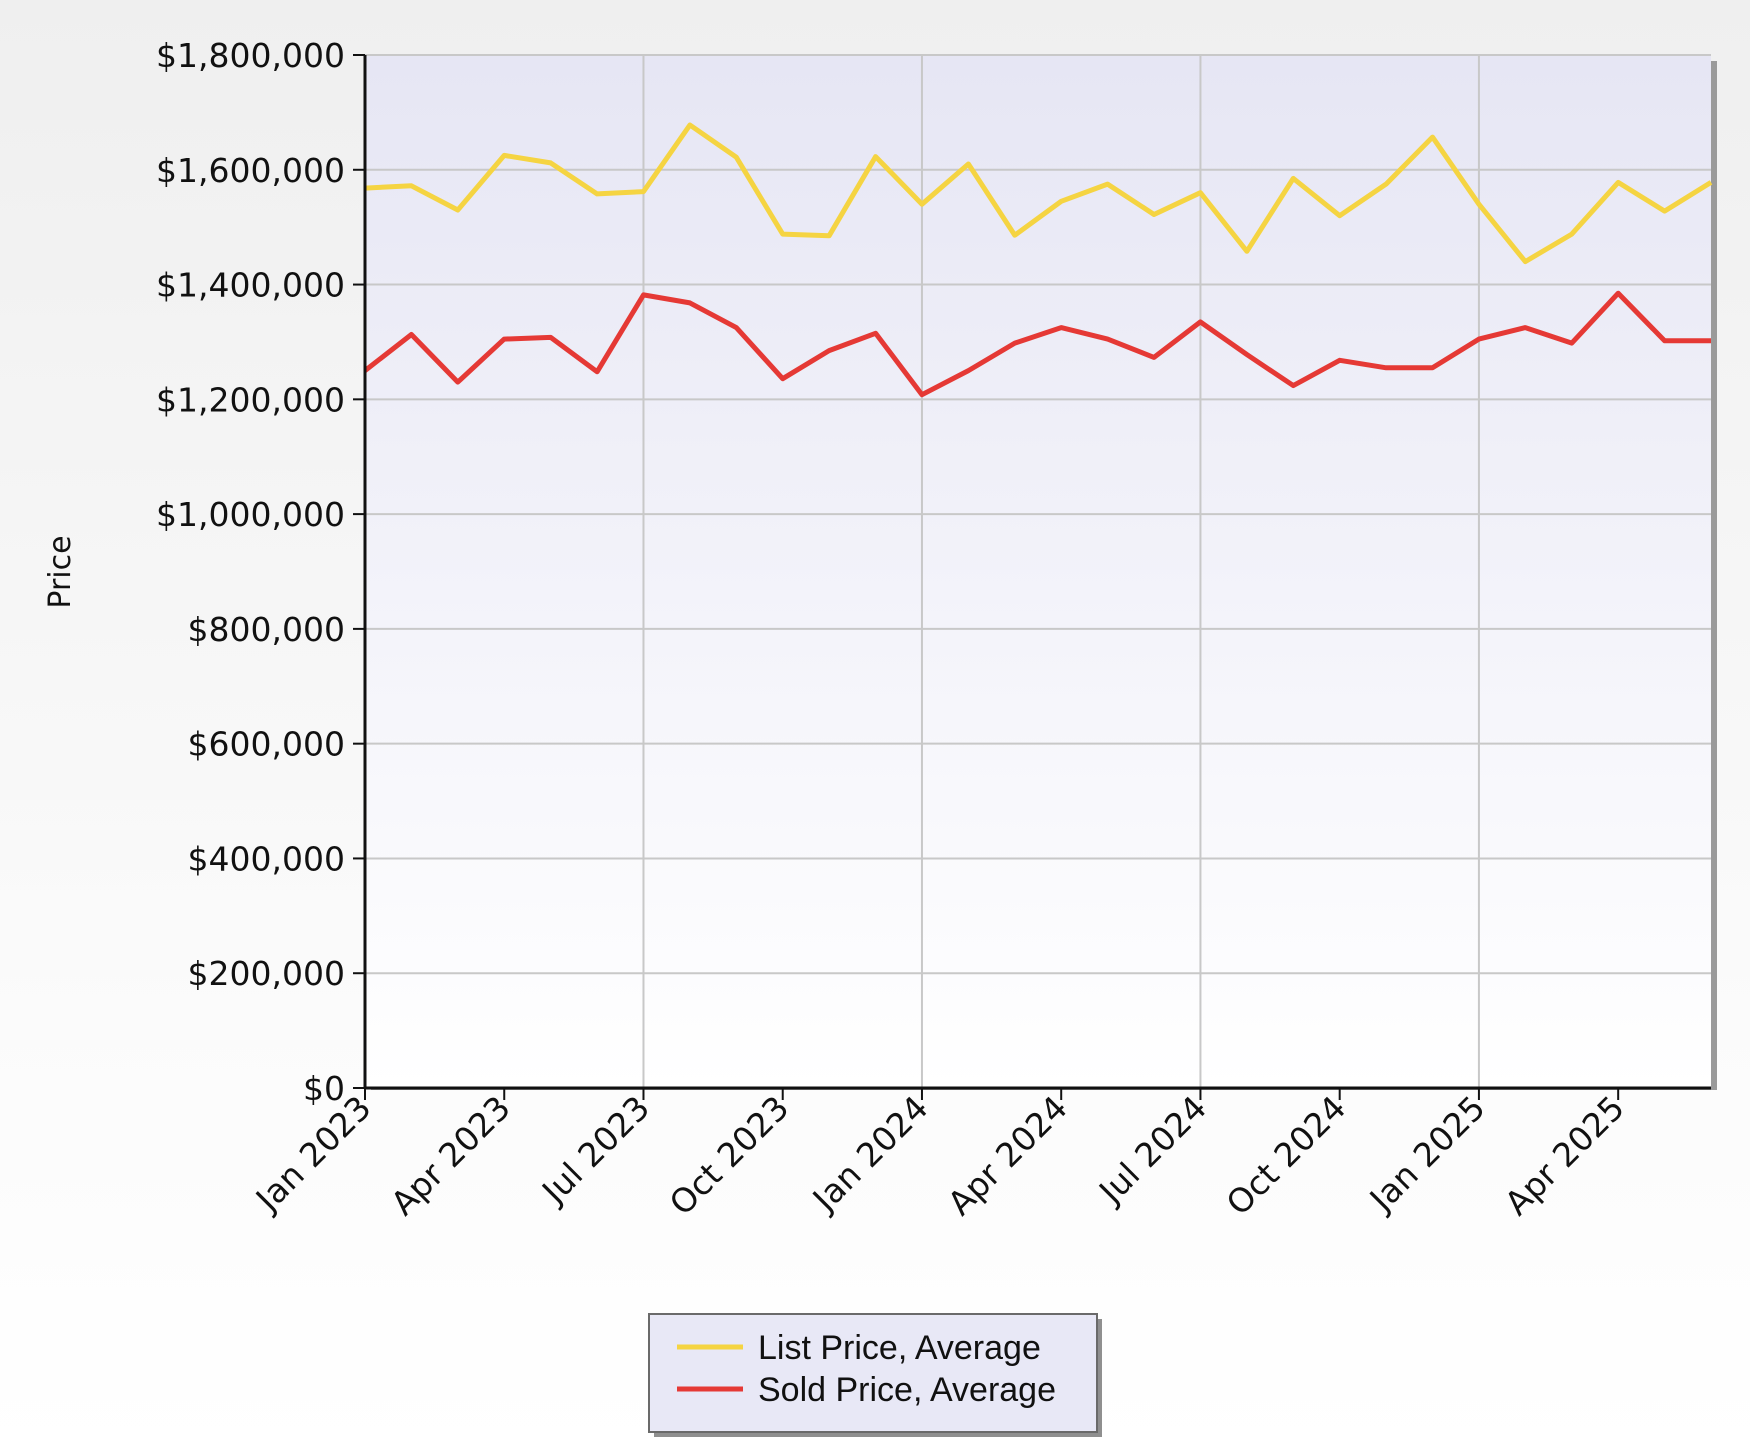 The image size is (1750, 1454). Describe the element at coordinates (250, 399) in the screenshot. I see `y-tick-label: $1,200,000` at that location.